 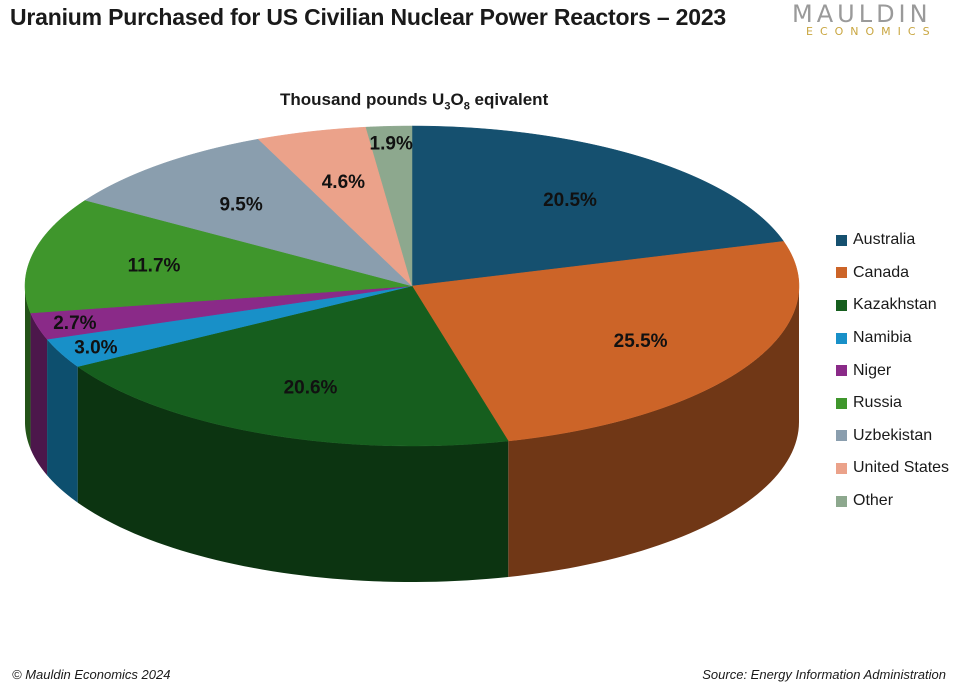 I want to click on data-label-other: 1.9%, so click(x=391, y=143).